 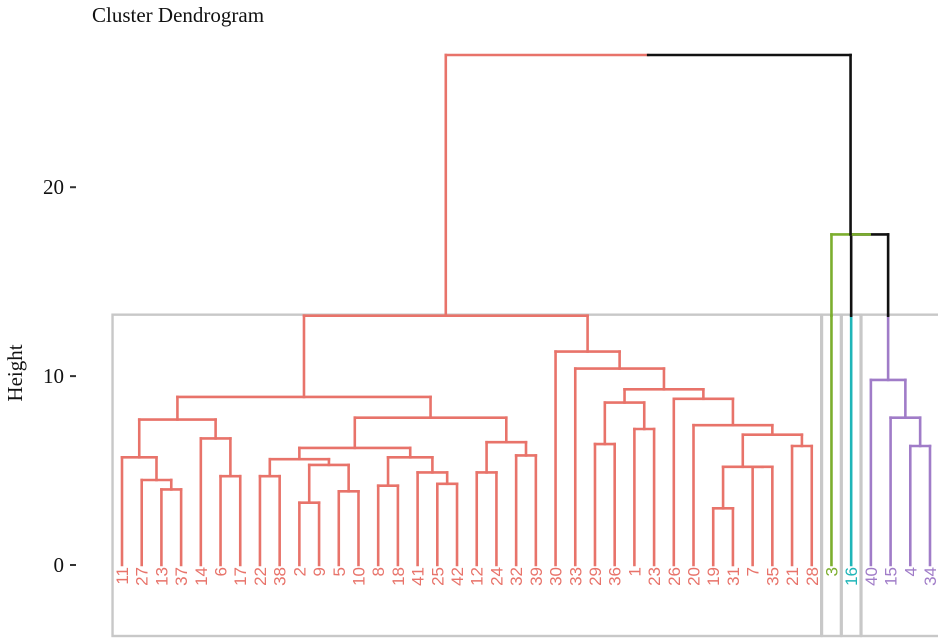 What do you see at coordinates (260, 576) in the screenshot?
I see `leaf-label: 22` at bounding box center [260, 576].